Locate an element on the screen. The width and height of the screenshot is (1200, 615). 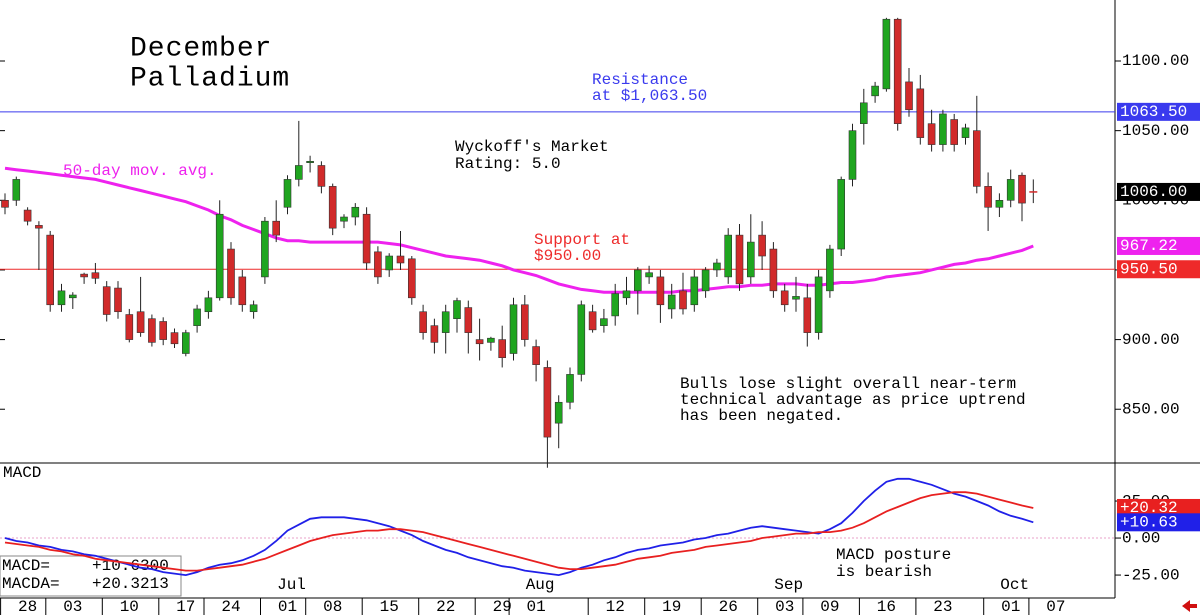
macd-label-bg is located at coordinates (1158, 522).